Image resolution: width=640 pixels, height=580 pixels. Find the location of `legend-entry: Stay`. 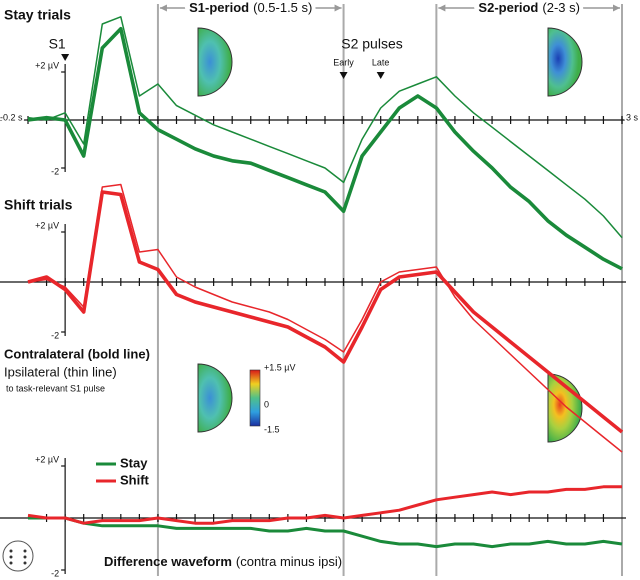

legend-entry: Stay is located at coordinates (134, 462).